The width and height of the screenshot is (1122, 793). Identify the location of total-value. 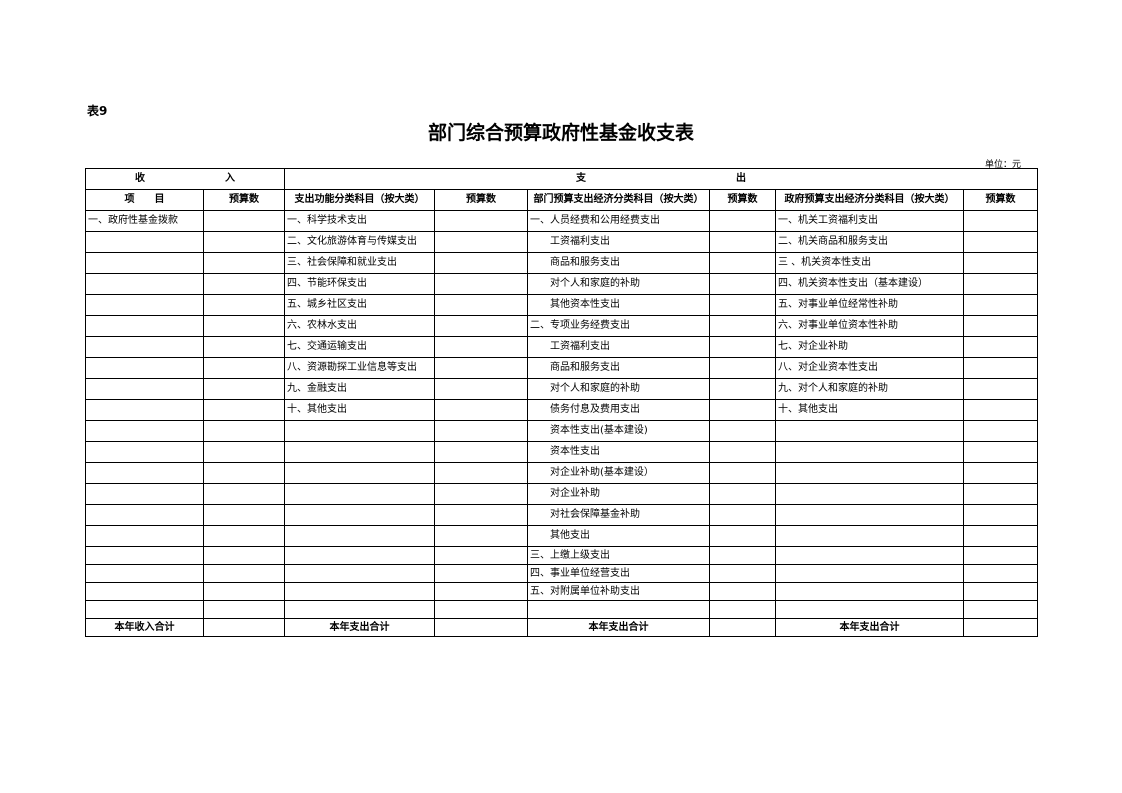
(244, 627).